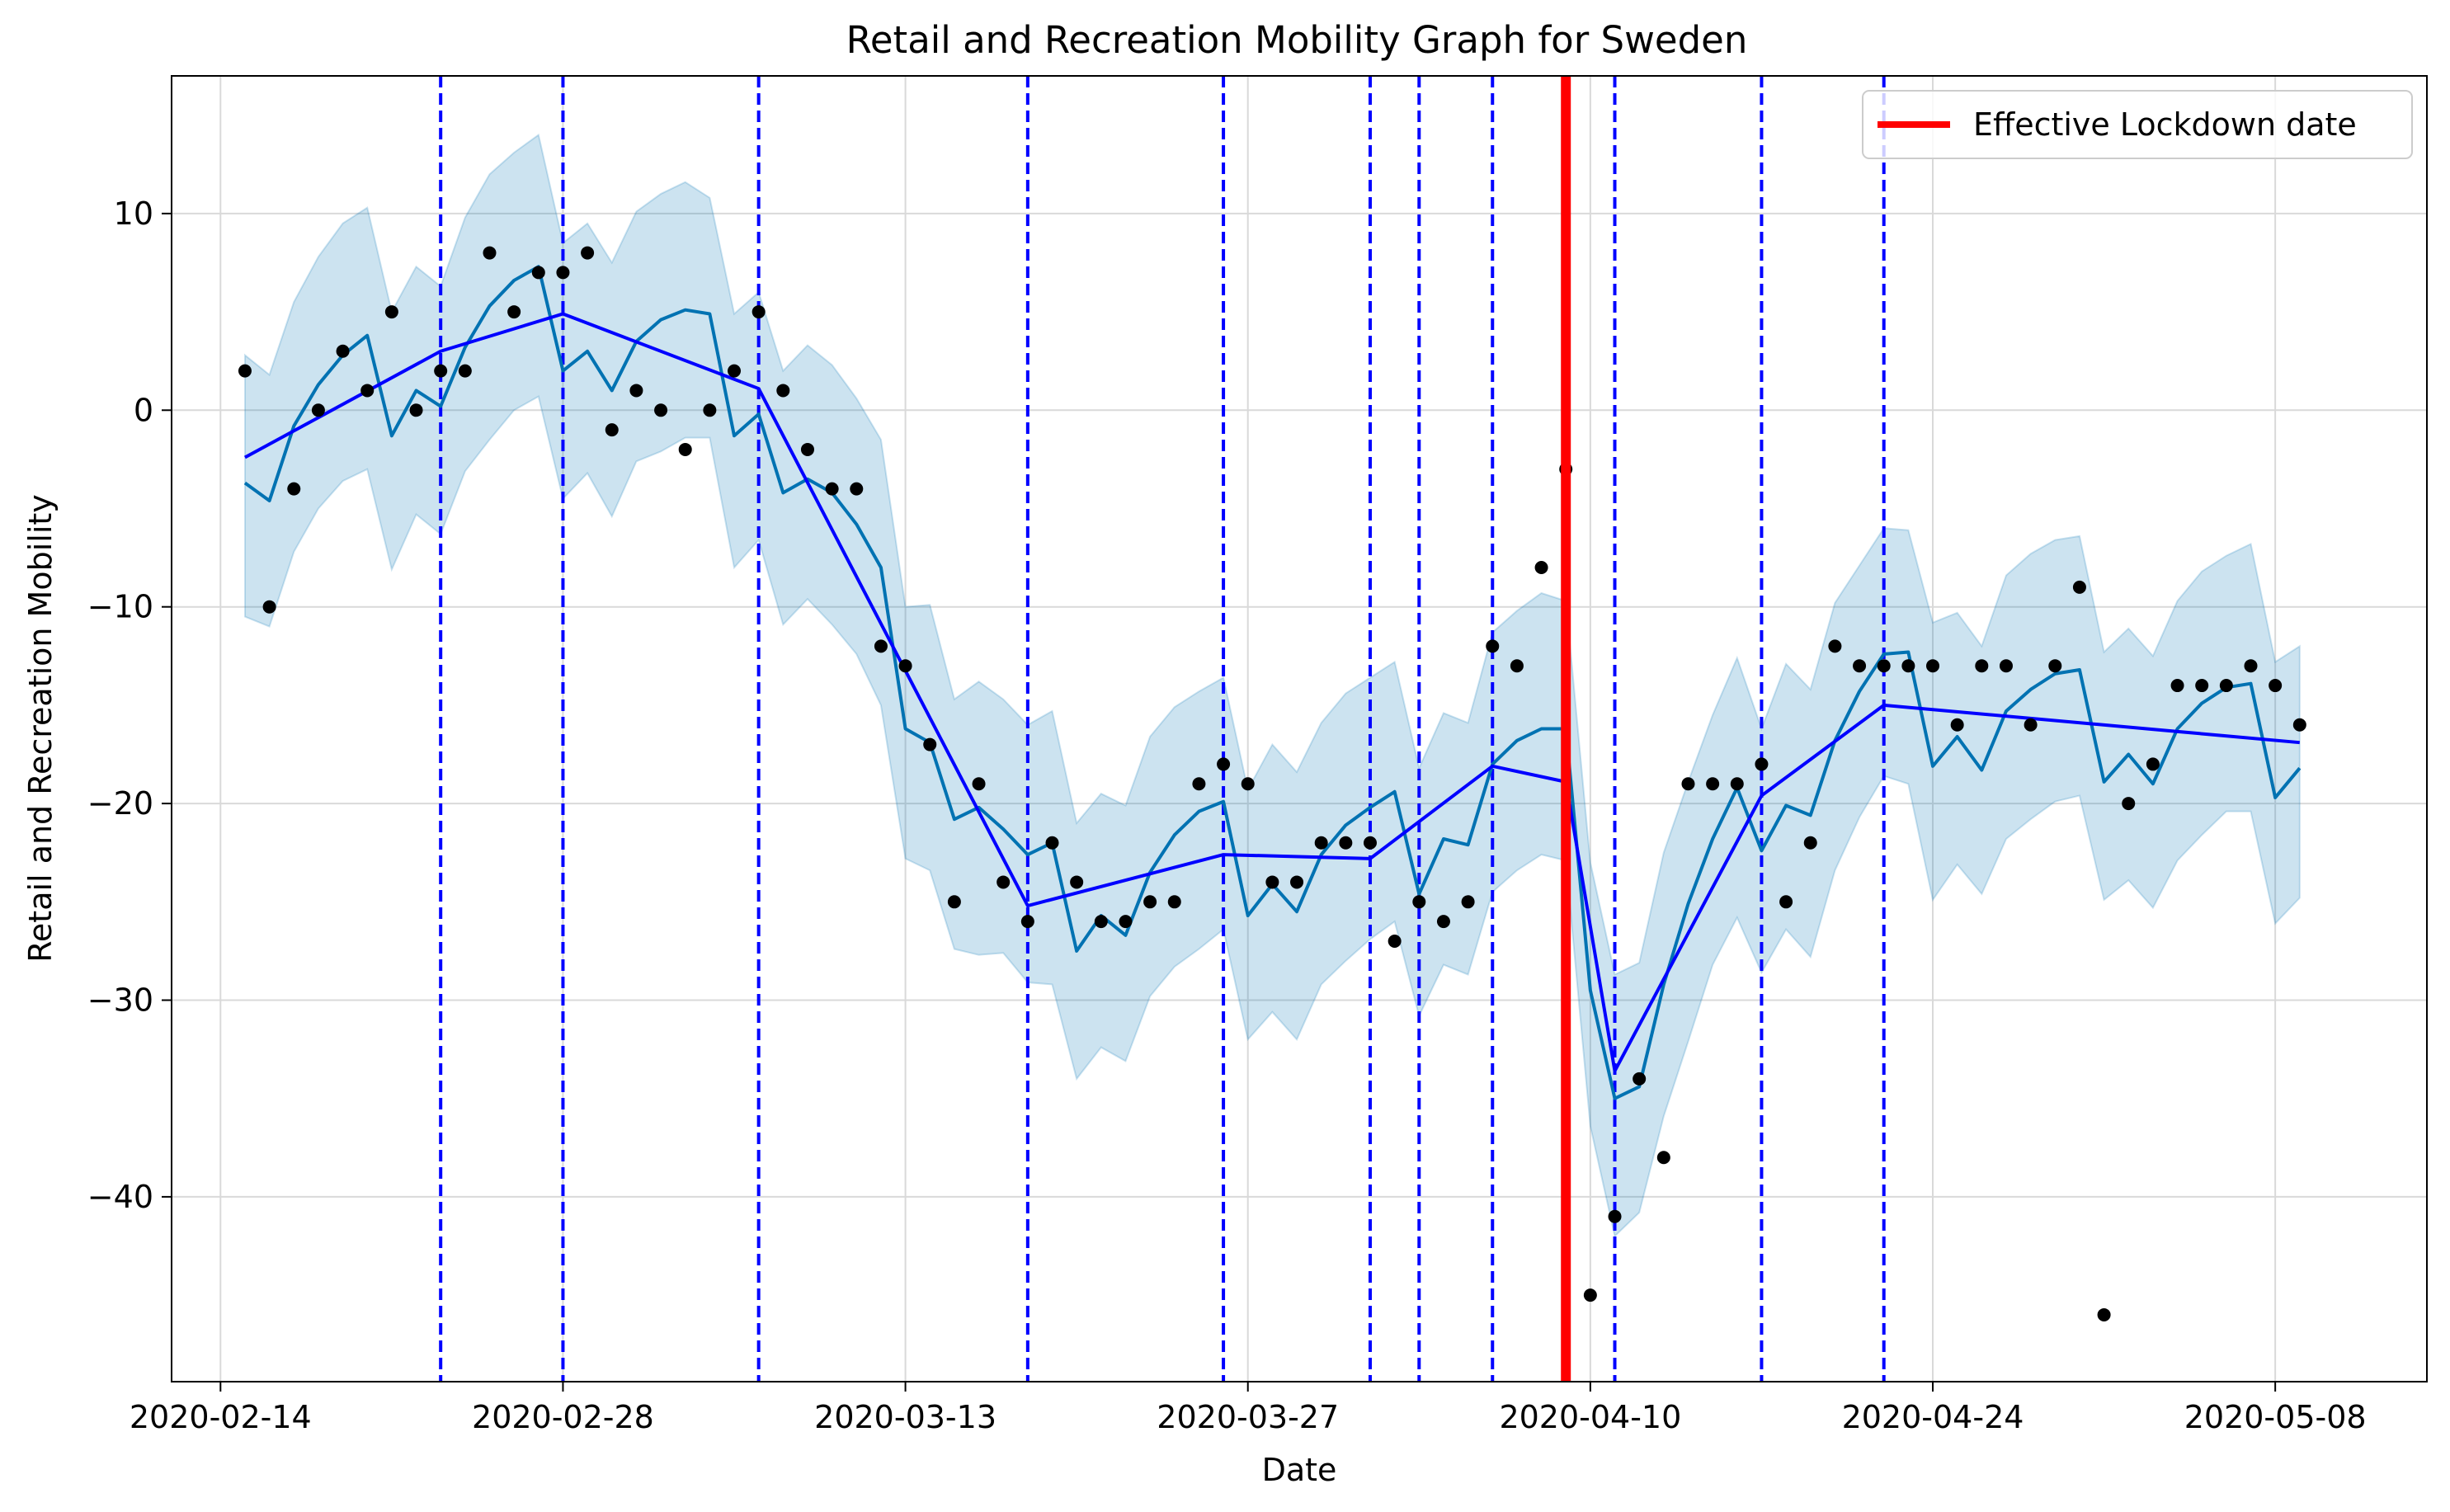  Describe the element at coordinates (120, 1197) in the screenshot. I see `y-tick-label: −40` at that location.